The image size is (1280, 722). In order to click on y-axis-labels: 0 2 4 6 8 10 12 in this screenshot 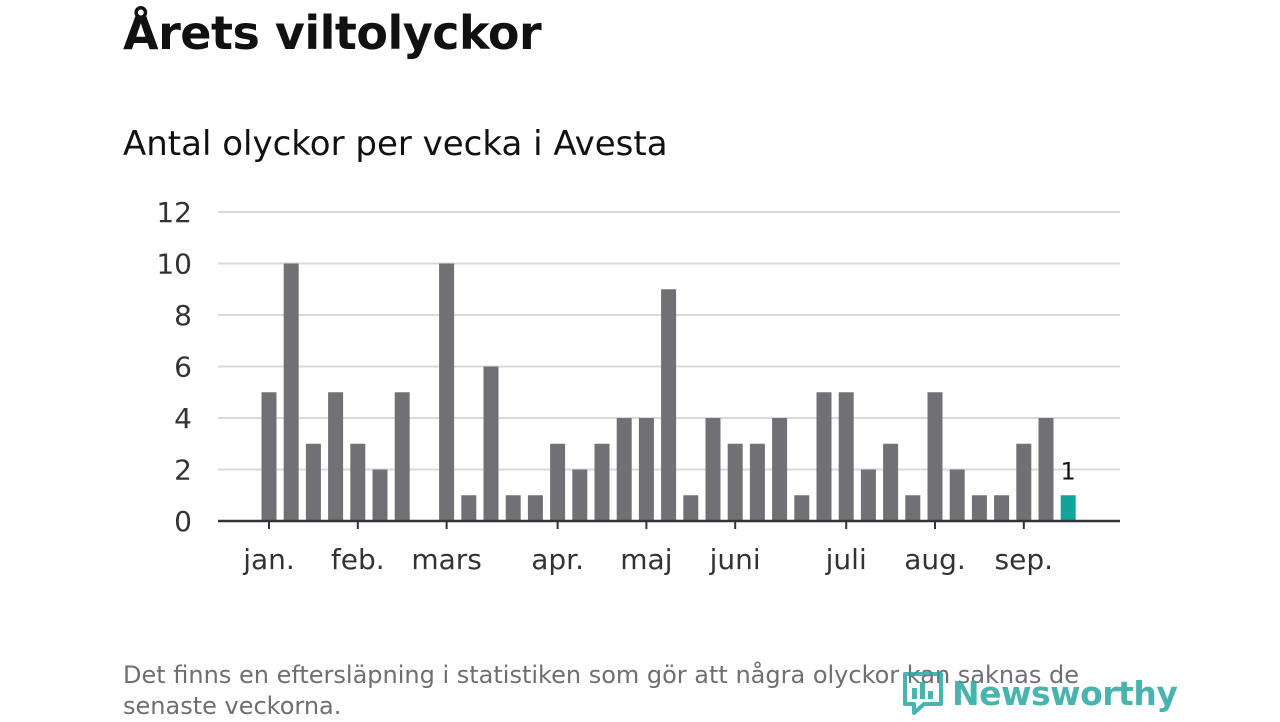, I will do `click(174, 367)`.